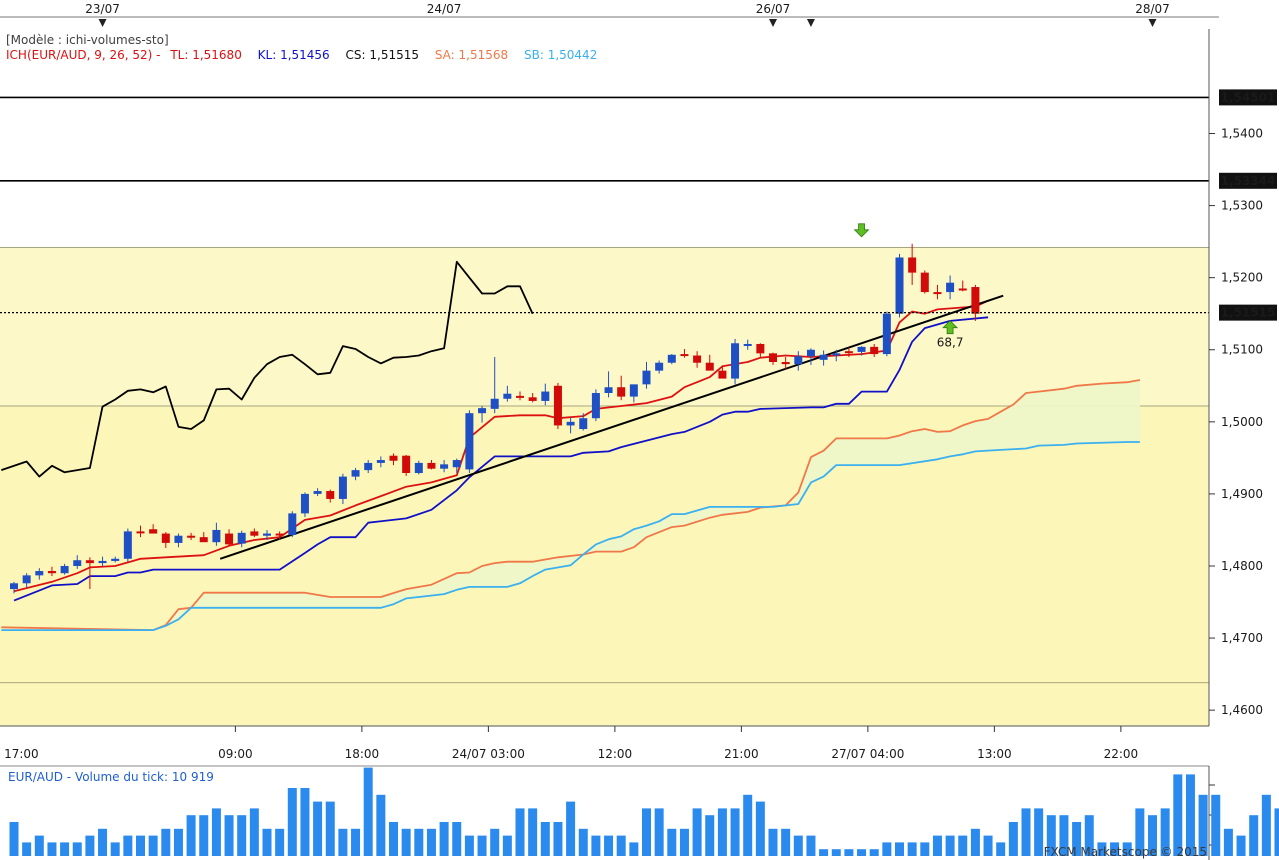  Describe the element at coordinates (773, 9) in the screenshot. I see `top-date-label: 26/07` at that location.